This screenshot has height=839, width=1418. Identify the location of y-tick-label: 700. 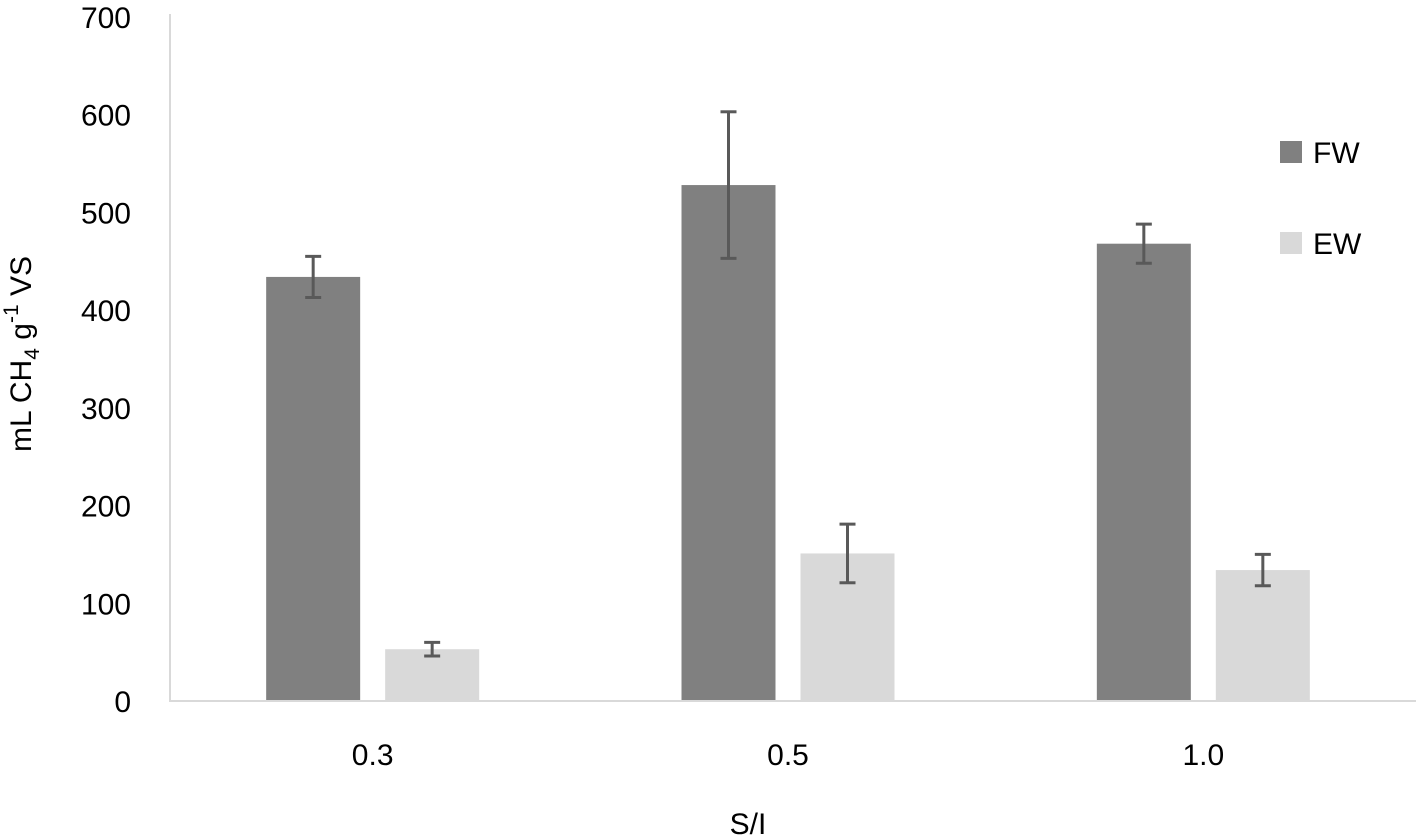
(106, 18).